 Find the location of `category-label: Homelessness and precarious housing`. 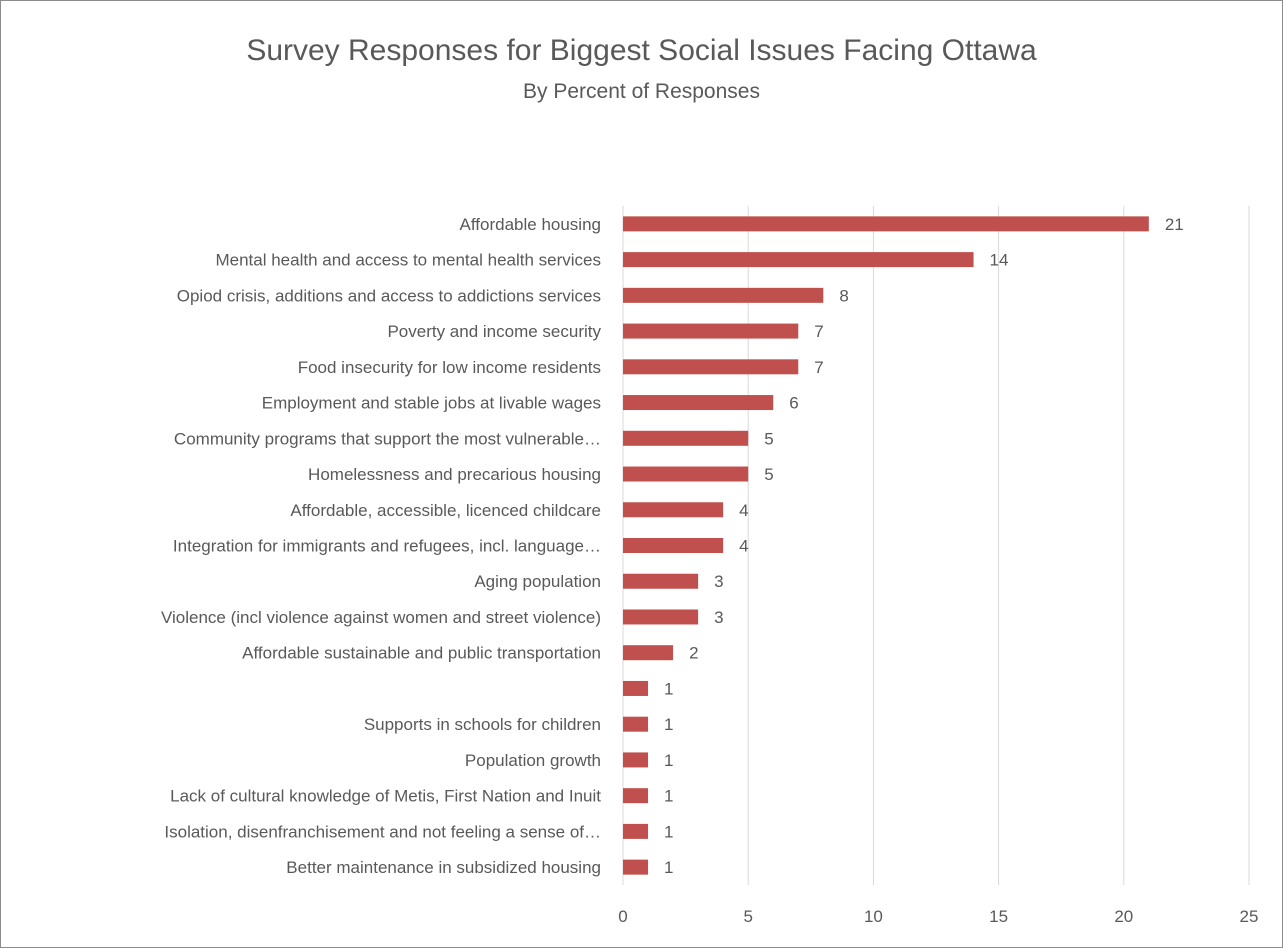

category-label: Homelessness and precarious housing is located at coordinates (454, 474).